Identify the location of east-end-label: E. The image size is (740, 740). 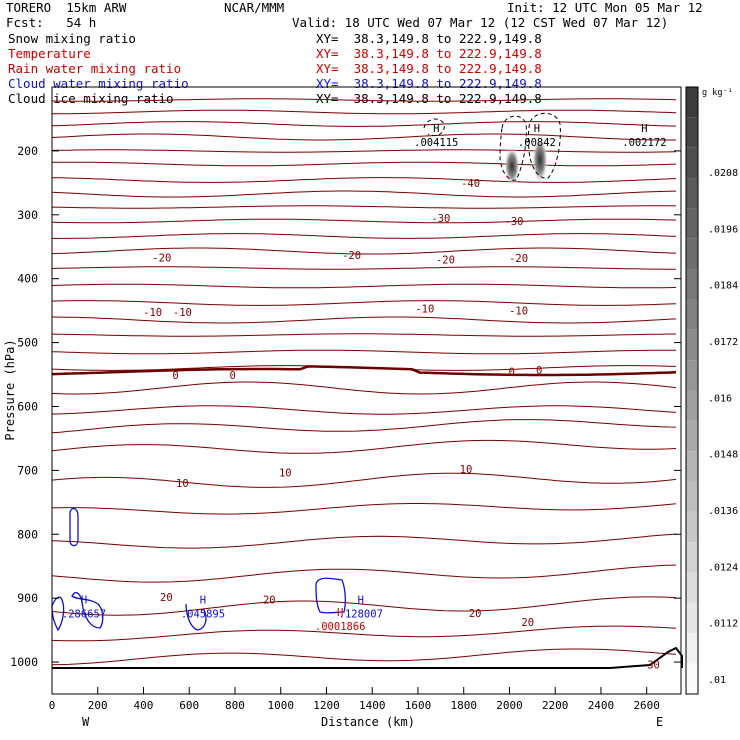
(659, 722).